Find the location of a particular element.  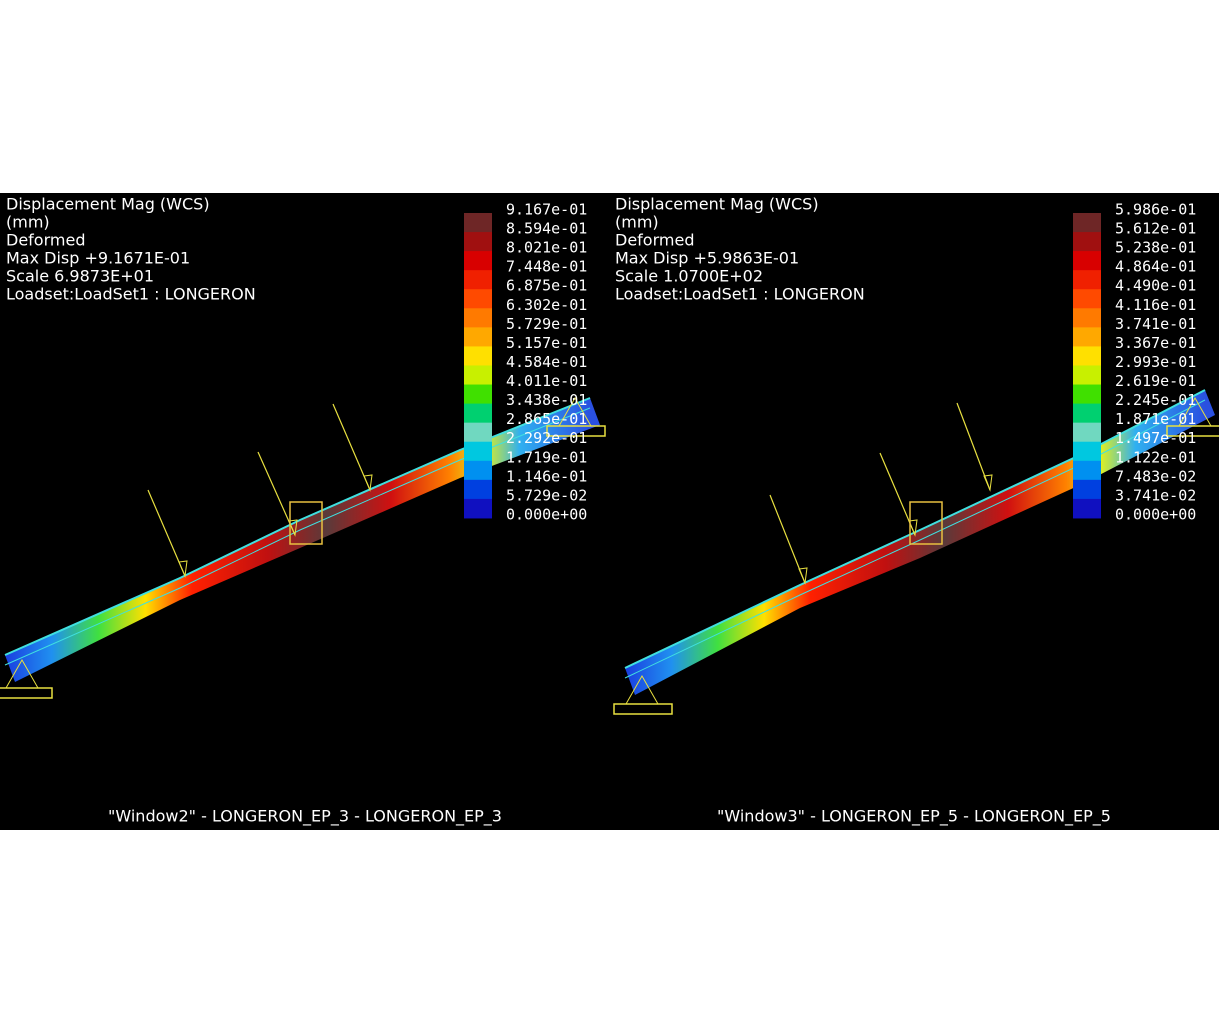

legend-label: 9.167e-01 is located at coordinates (546, 210).